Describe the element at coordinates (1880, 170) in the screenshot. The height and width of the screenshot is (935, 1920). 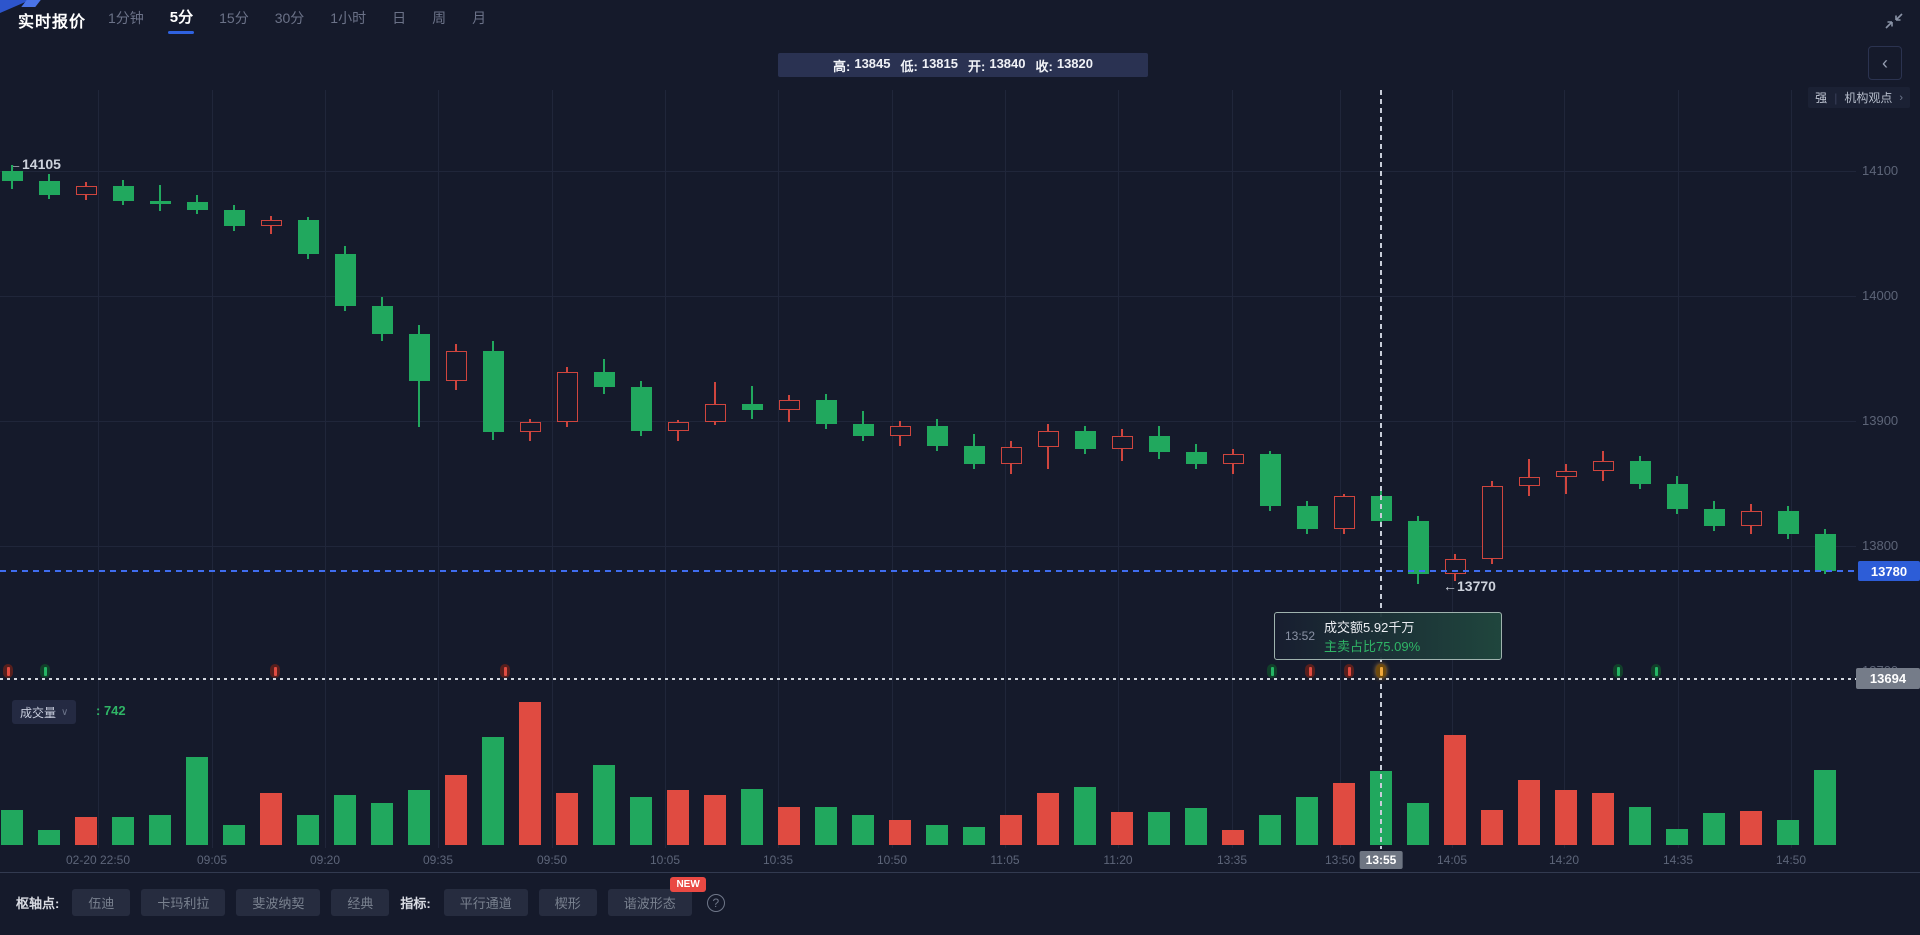
I see `price-axis-tick: 14100` at that location.